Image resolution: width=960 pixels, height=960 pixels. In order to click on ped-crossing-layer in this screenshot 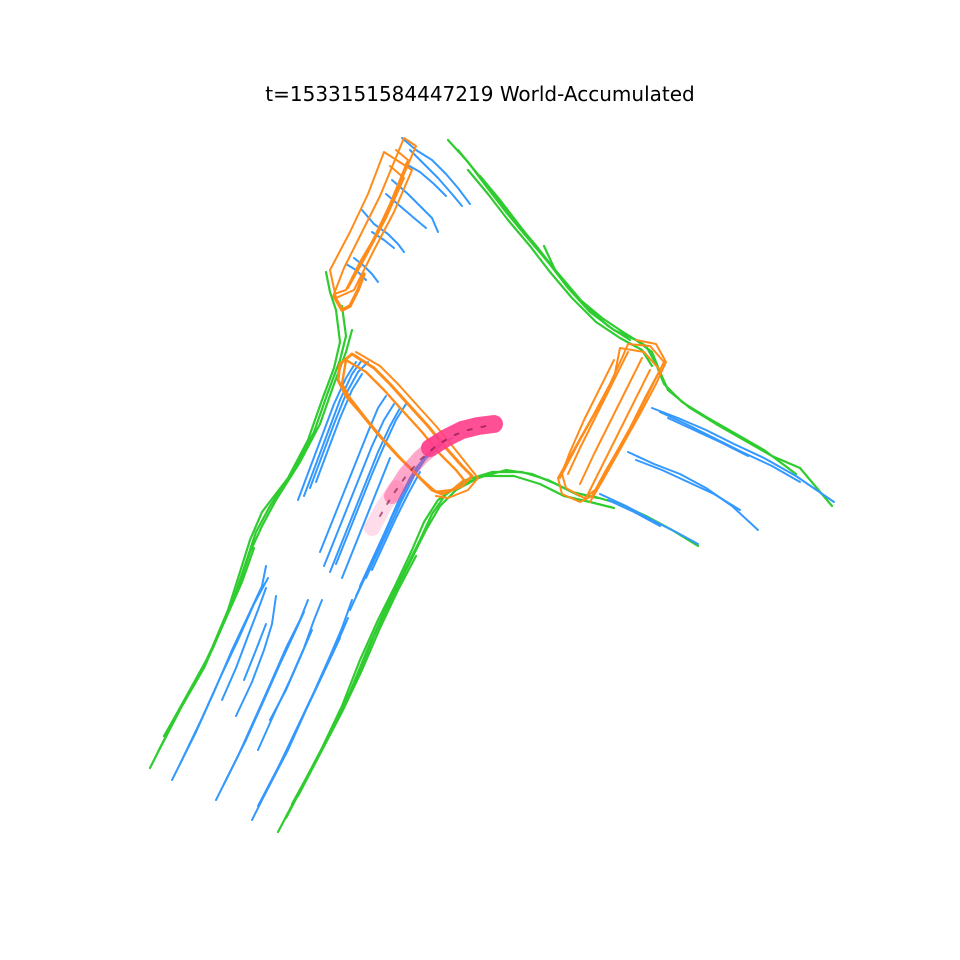, I will do `click(498, 320)`.